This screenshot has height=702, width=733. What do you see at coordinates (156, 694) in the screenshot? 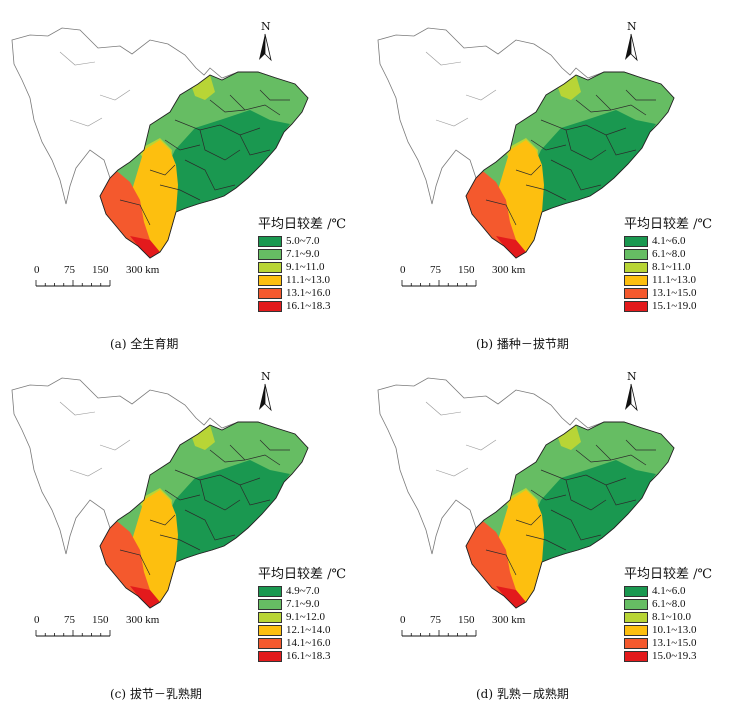
I see `panel-caption: (c) 拔节－乳熟期` at bounding box center [156, 694].